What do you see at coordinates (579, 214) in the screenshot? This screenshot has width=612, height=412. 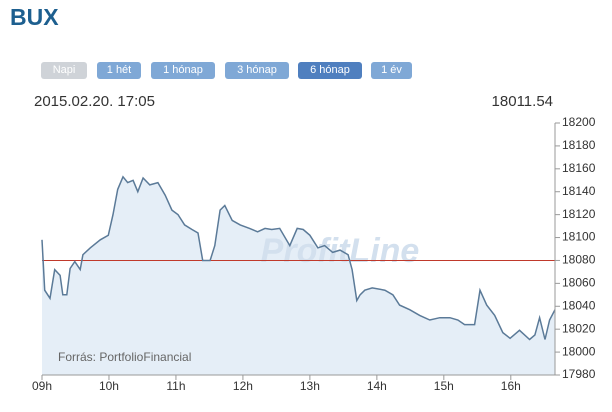 I see `y-tick-label: 18120` at bounding box center [579, 214].